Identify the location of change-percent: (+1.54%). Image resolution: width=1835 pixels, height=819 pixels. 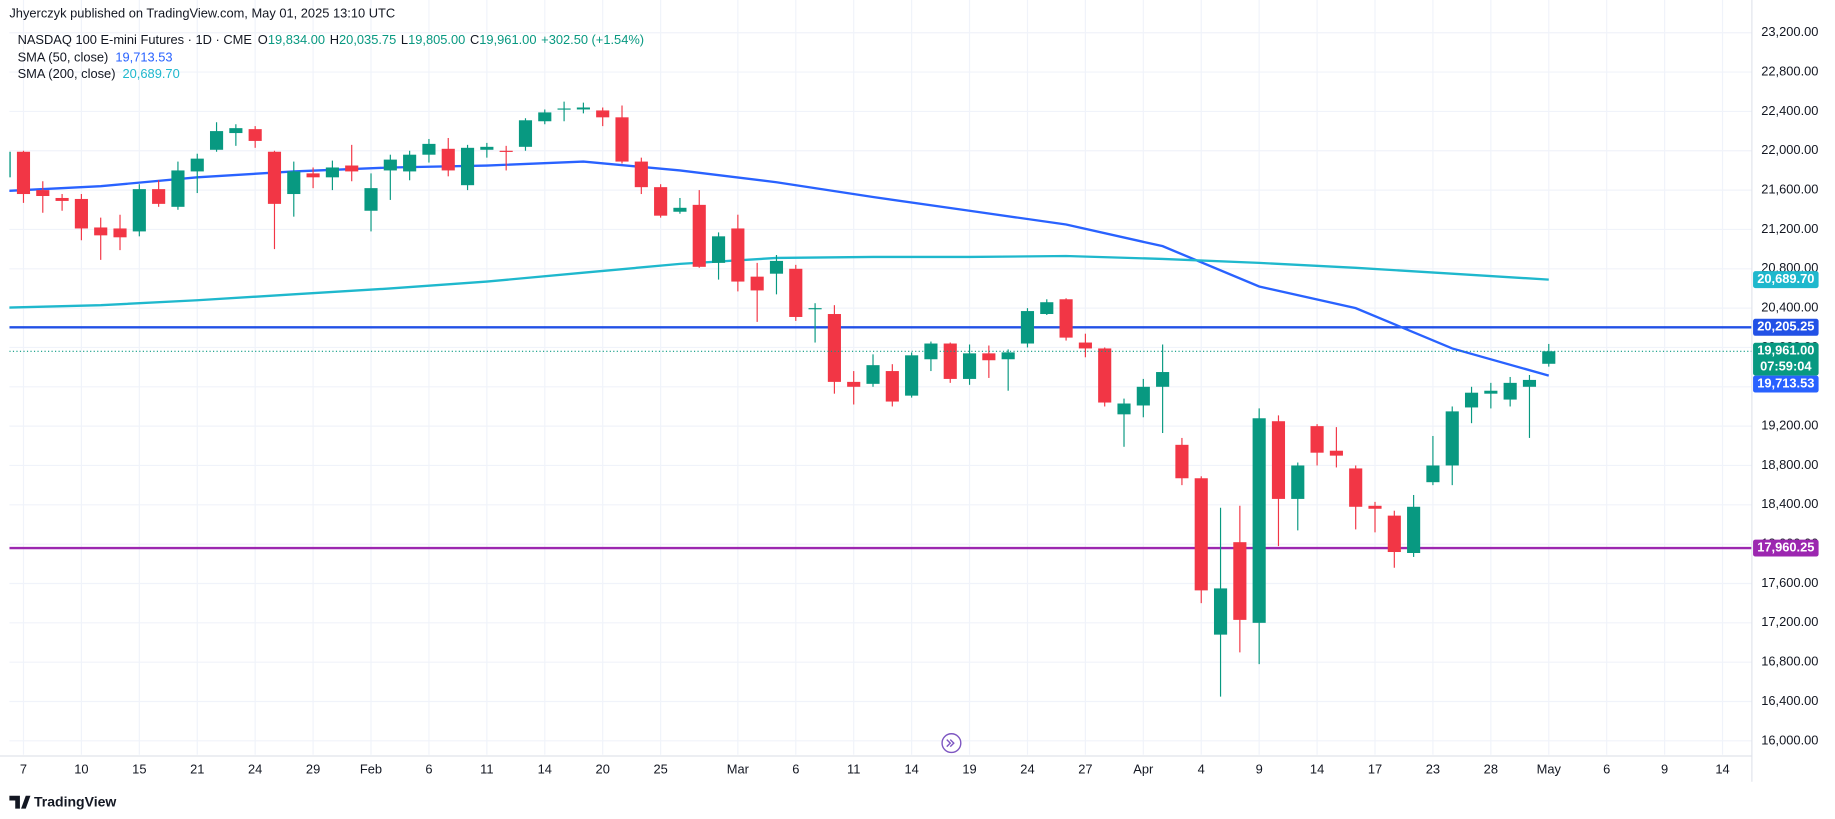
(618, 39).